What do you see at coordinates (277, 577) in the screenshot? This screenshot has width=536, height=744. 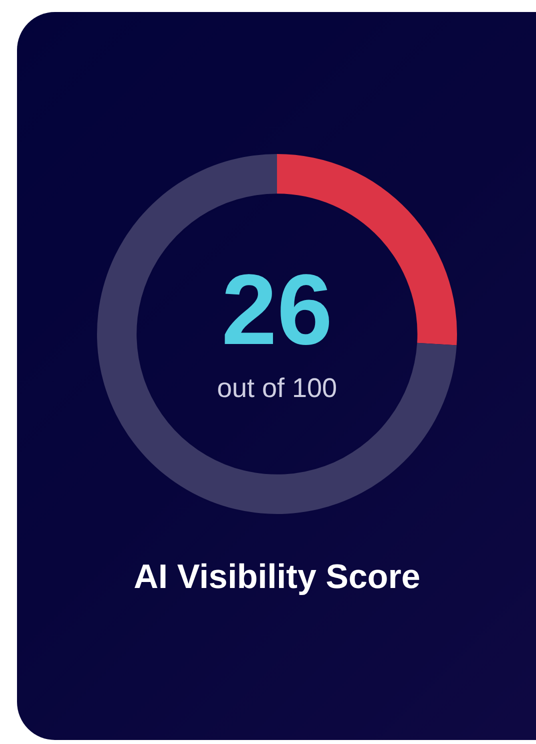 I see `text: AI Visibility Score` at bounding box center [277, 577].